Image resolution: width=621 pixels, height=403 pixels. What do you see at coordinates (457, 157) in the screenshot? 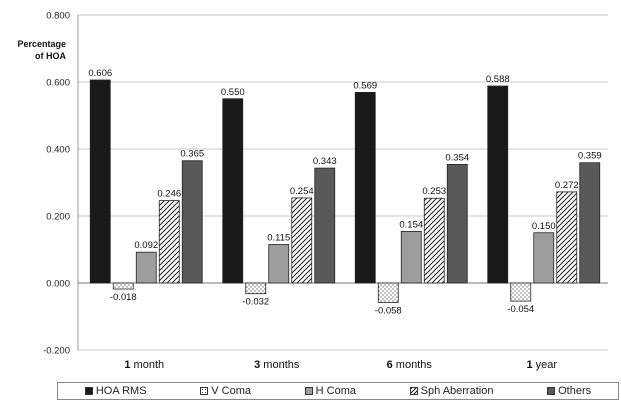
I see `data-label: 0.354` at bounding box center [457, 157].